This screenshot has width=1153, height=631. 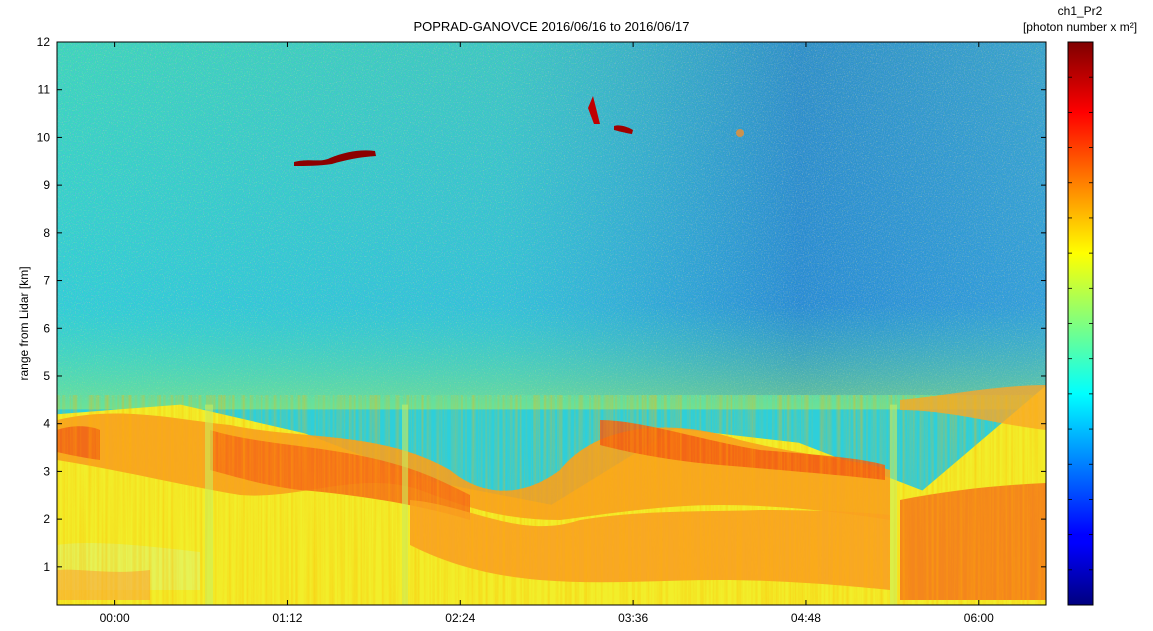 What do you see at coordinates (46, 185) in the screenshot?
I see `y-tick-label: 9` at bounding box center [46, 185].